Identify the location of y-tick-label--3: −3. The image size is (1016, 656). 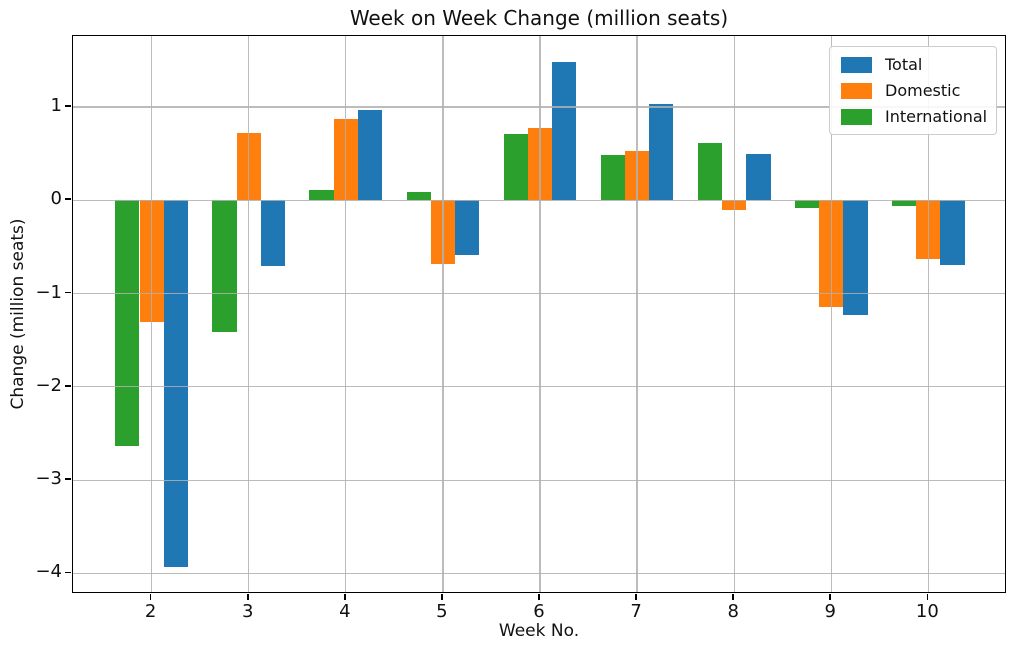
(48, 479).